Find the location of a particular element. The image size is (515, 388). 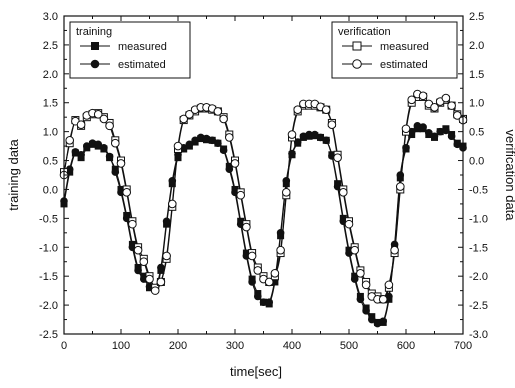

y-left-tick-label: -0.5 is located at coordinates (48, 219).